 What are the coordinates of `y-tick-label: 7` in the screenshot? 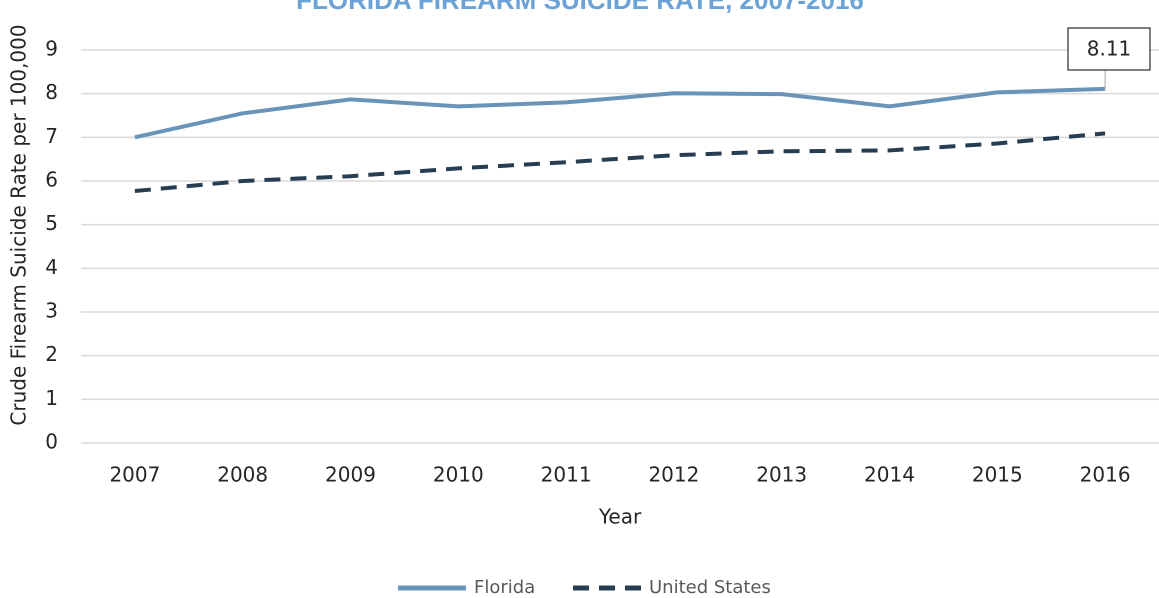 It's located at (51, 136).